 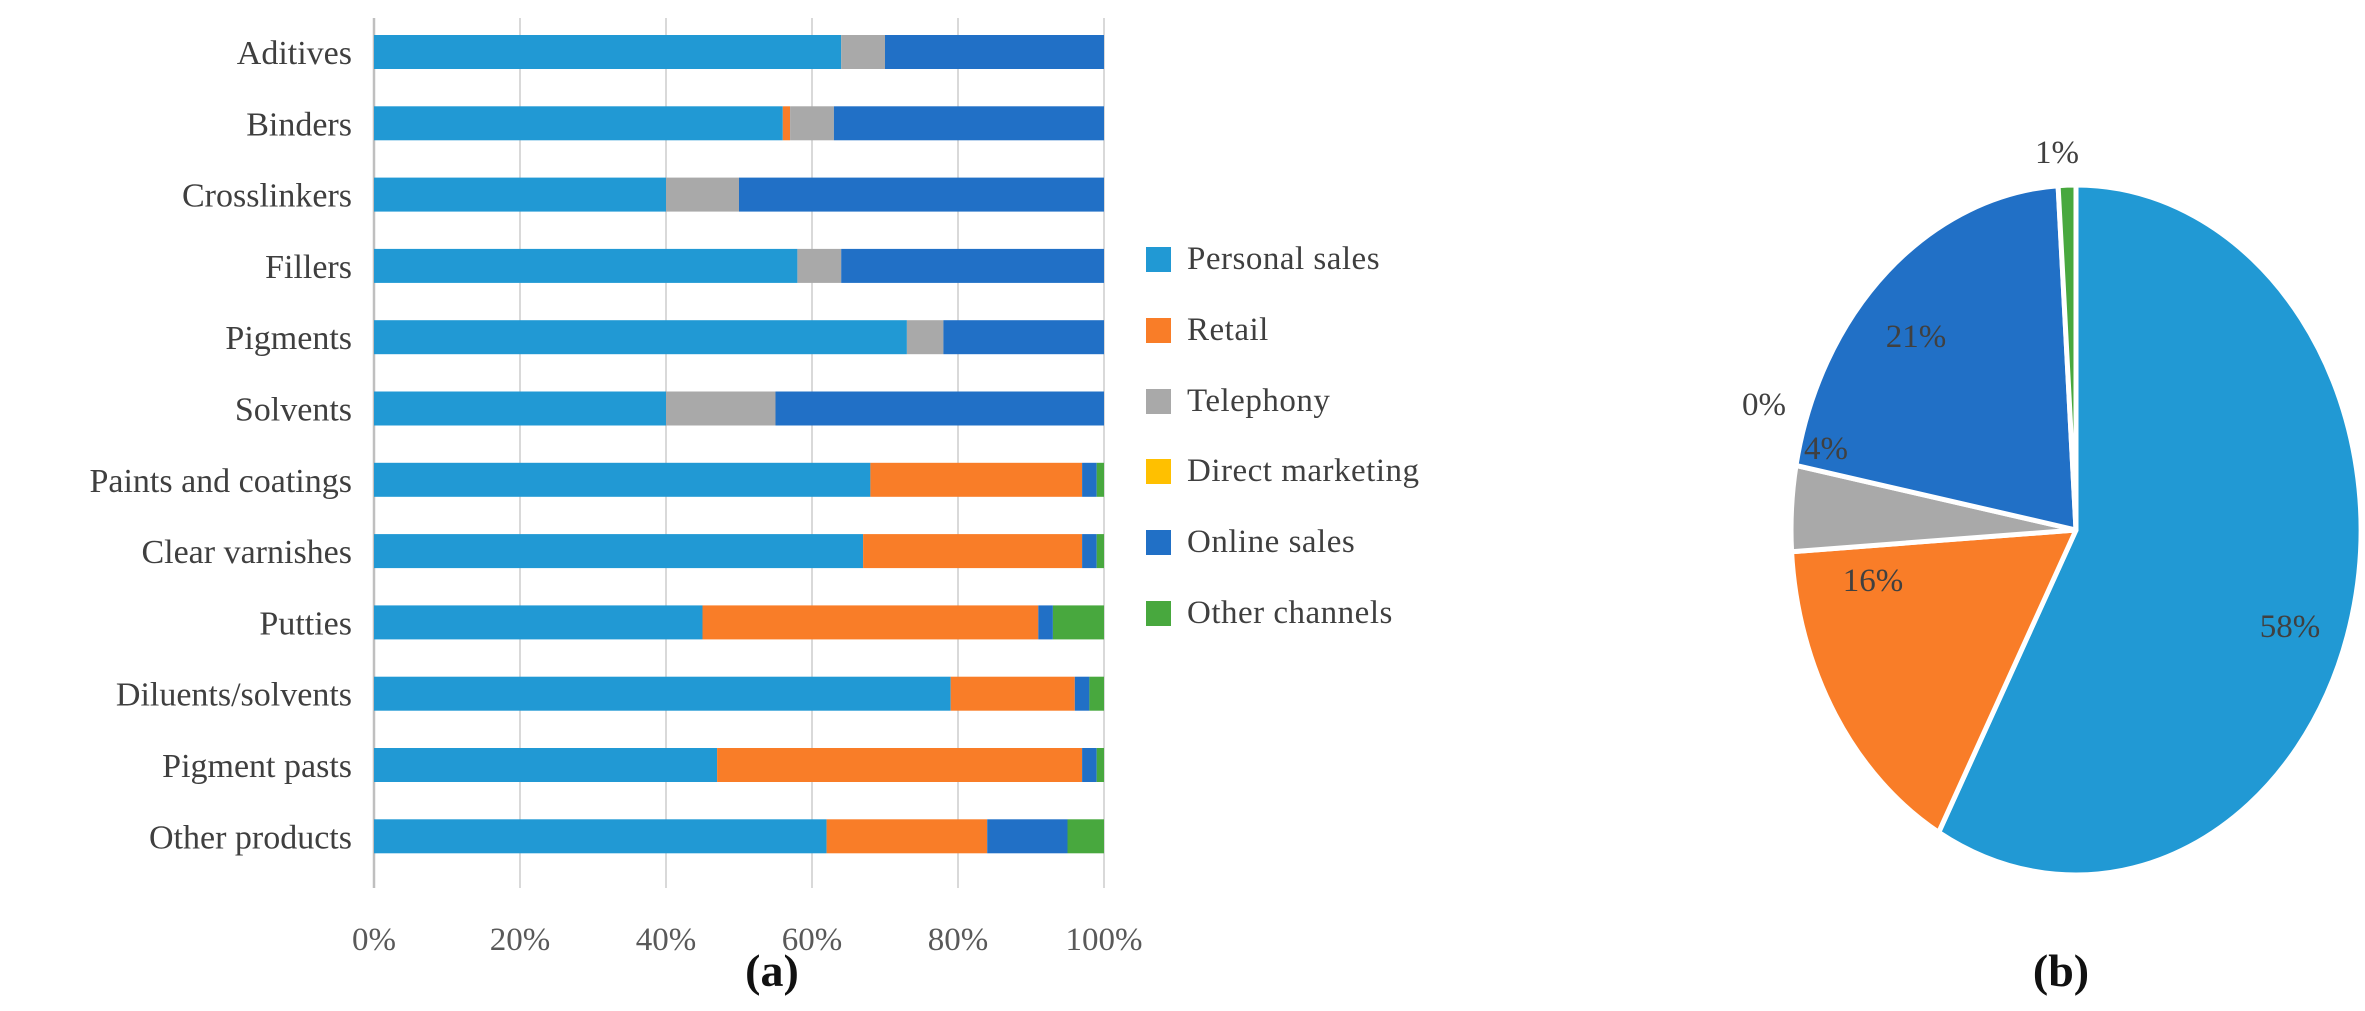 I want to click on legend-label: Retail, so click(x=1228, y=330).